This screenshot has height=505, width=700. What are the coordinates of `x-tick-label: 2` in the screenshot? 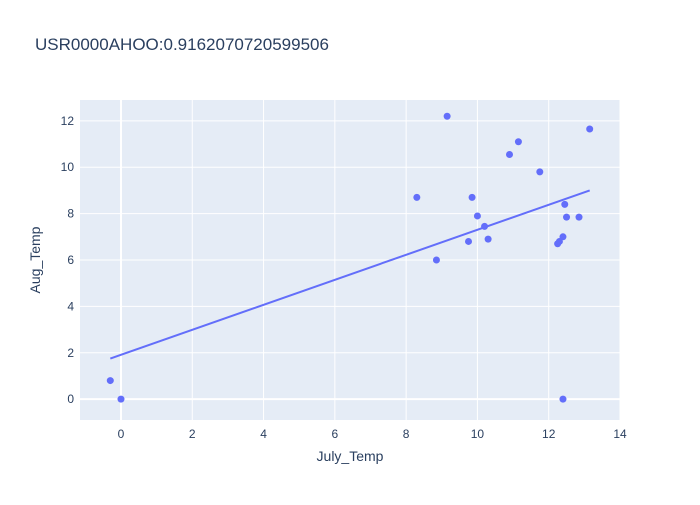 It's located at (192, 434).